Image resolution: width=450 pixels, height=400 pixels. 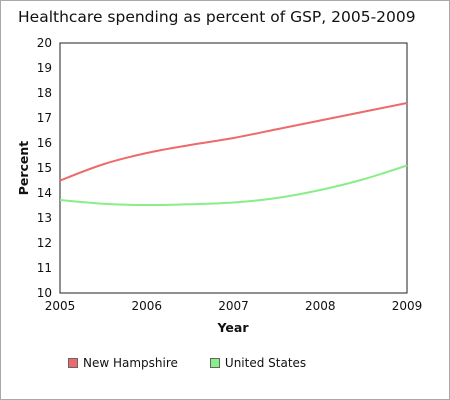 I want to click on y-tick-label: 13, so click(x=44, y=218).